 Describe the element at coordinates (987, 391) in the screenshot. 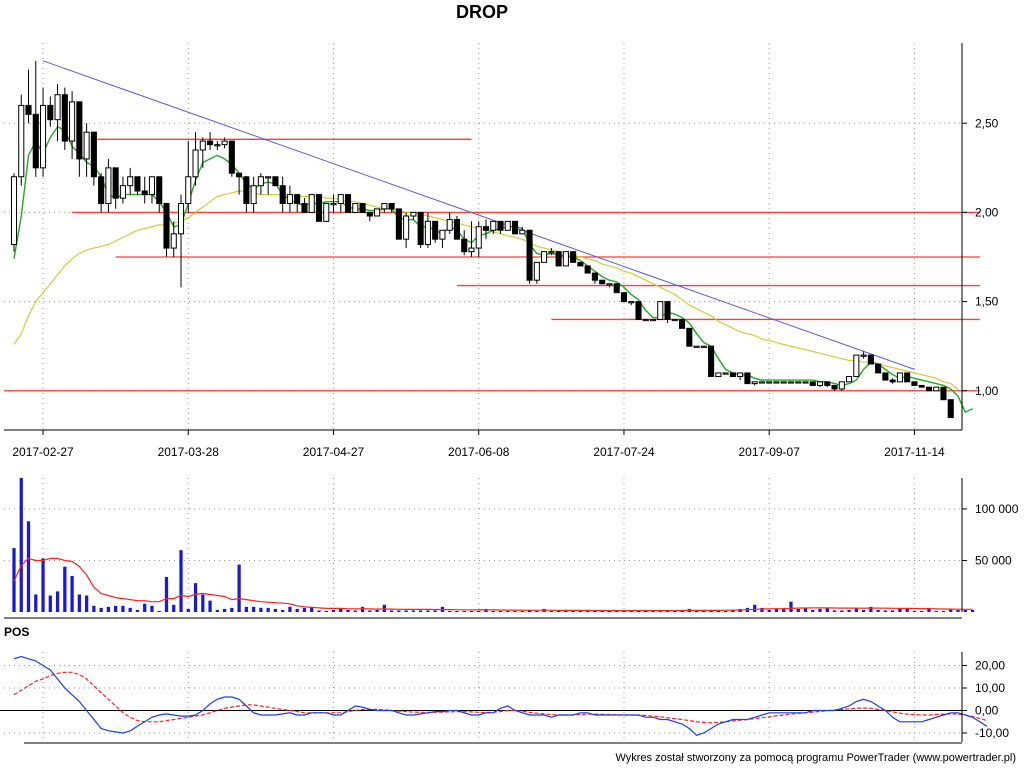

I see `price-tick-label: 1,00` at that location.